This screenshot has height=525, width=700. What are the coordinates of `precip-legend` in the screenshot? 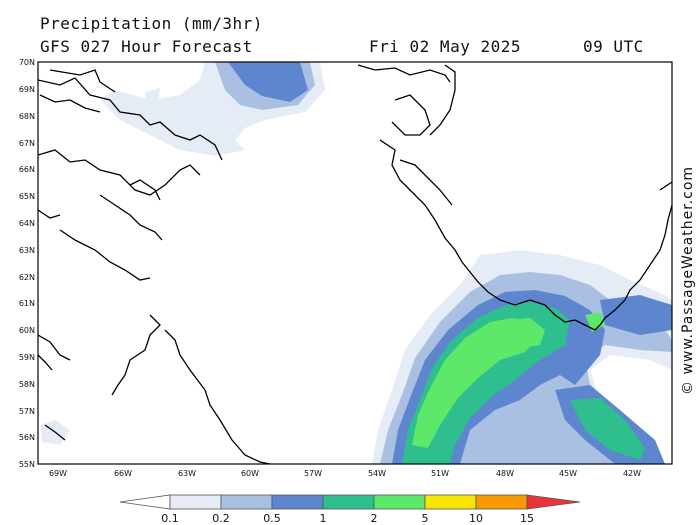 It's located at (350, 502).